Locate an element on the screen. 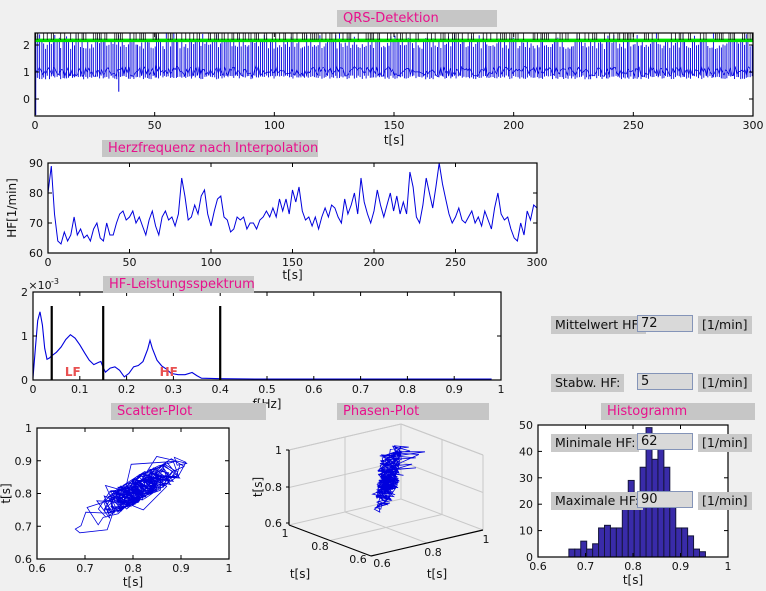 The width and height of the screenshot is (766, 591). svg-text: HF[1/min] is located at coordinates (12, 208).